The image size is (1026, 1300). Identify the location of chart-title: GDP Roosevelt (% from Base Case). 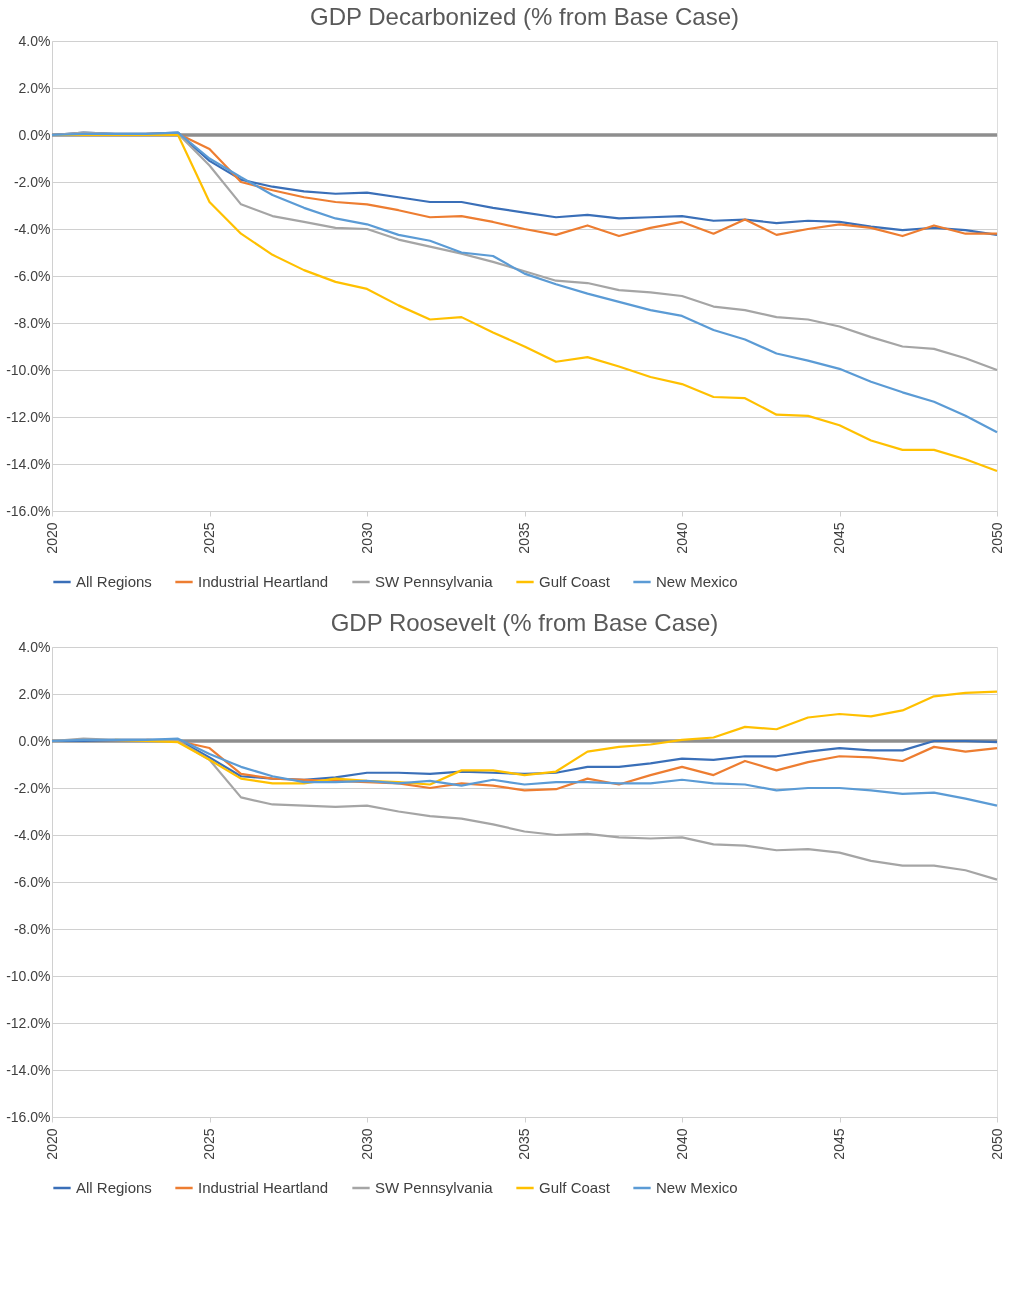
(524, 622).